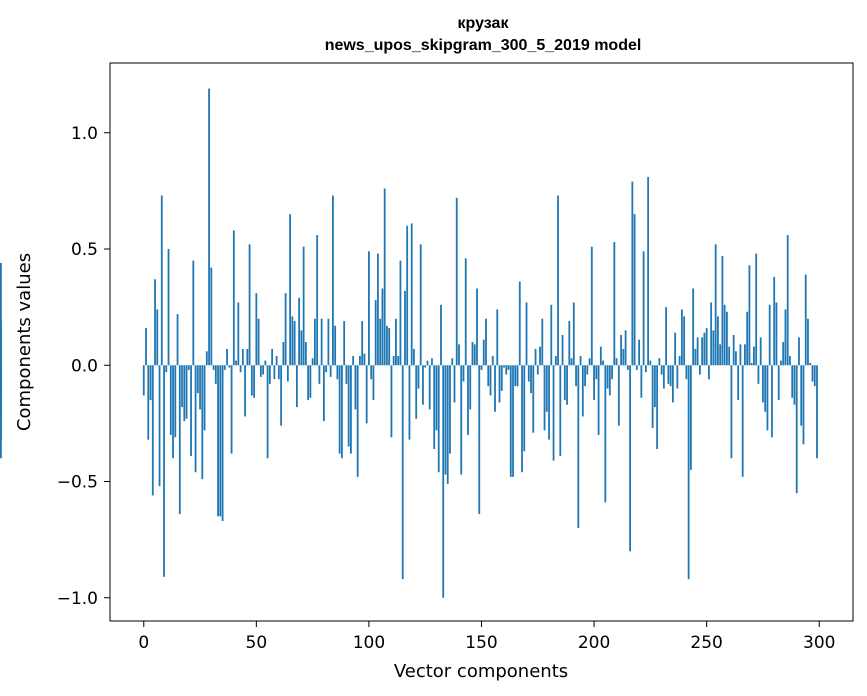 This screenshot has width=867, height=696. I want to click on y-tick-label: 0.5, so click(84, 250).